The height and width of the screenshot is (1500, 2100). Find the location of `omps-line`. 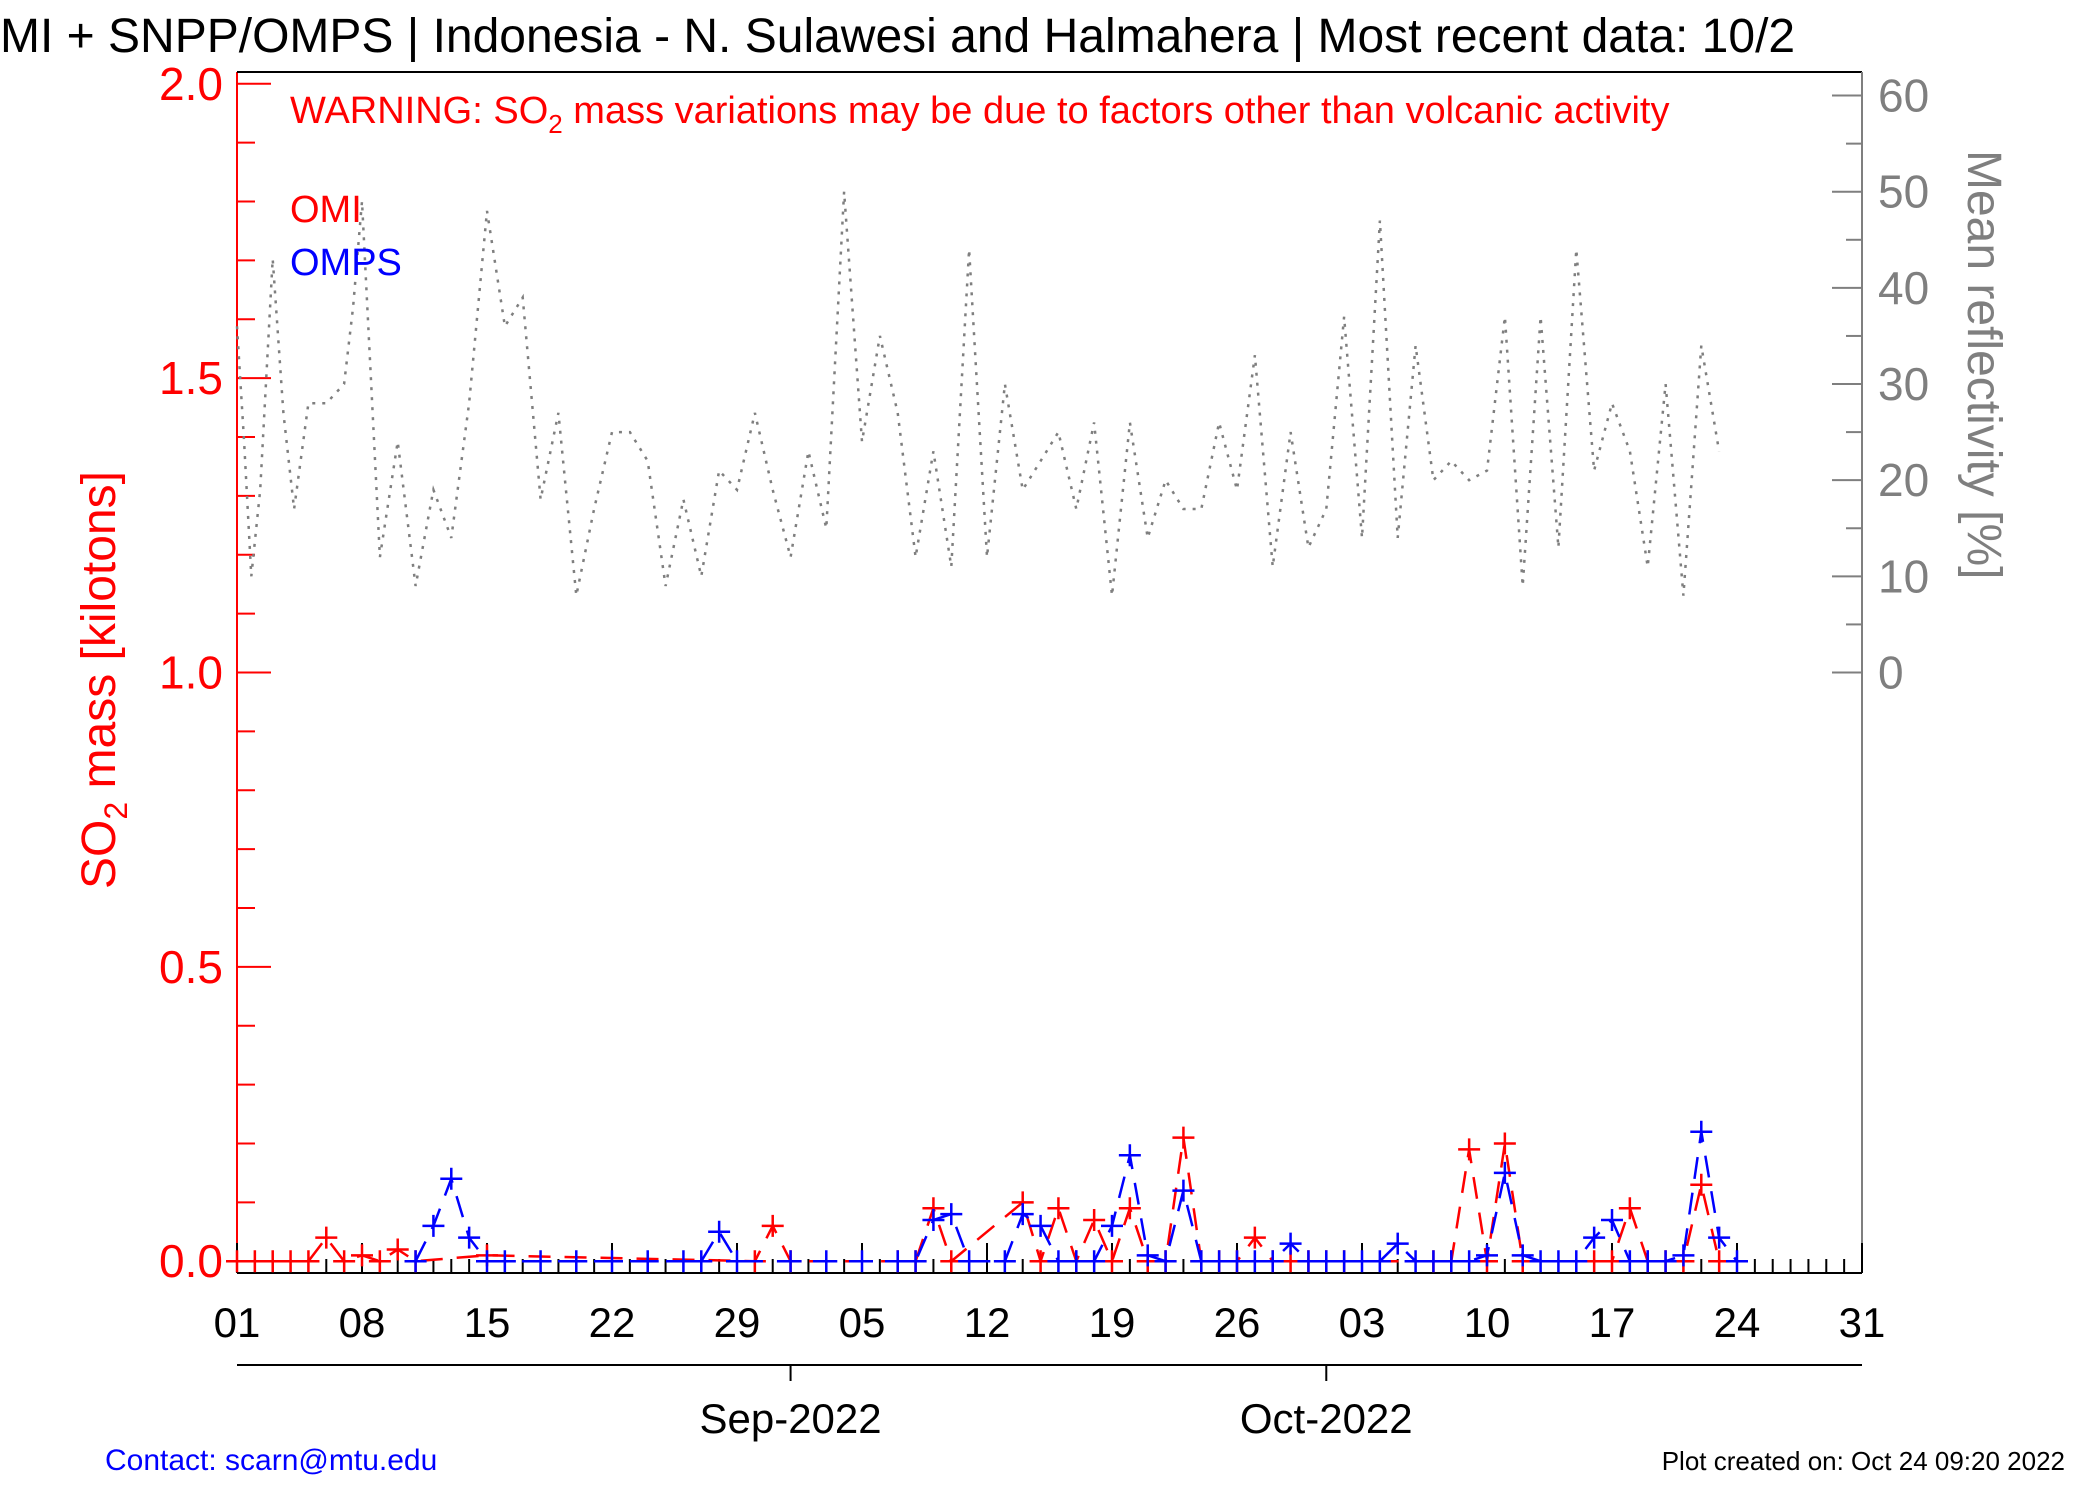

omps-line is located at coordinates (1076, 1197).